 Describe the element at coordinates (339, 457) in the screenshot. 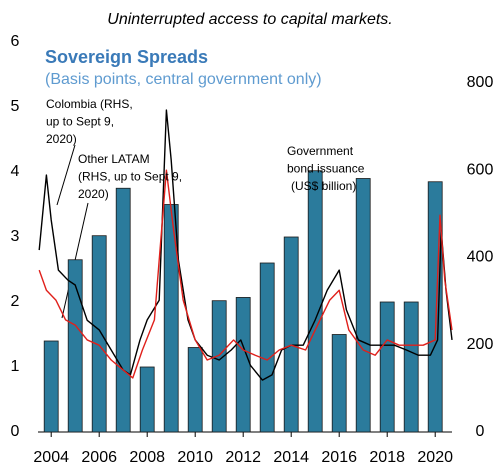

I see `x-tick-label: 2016` at that location.